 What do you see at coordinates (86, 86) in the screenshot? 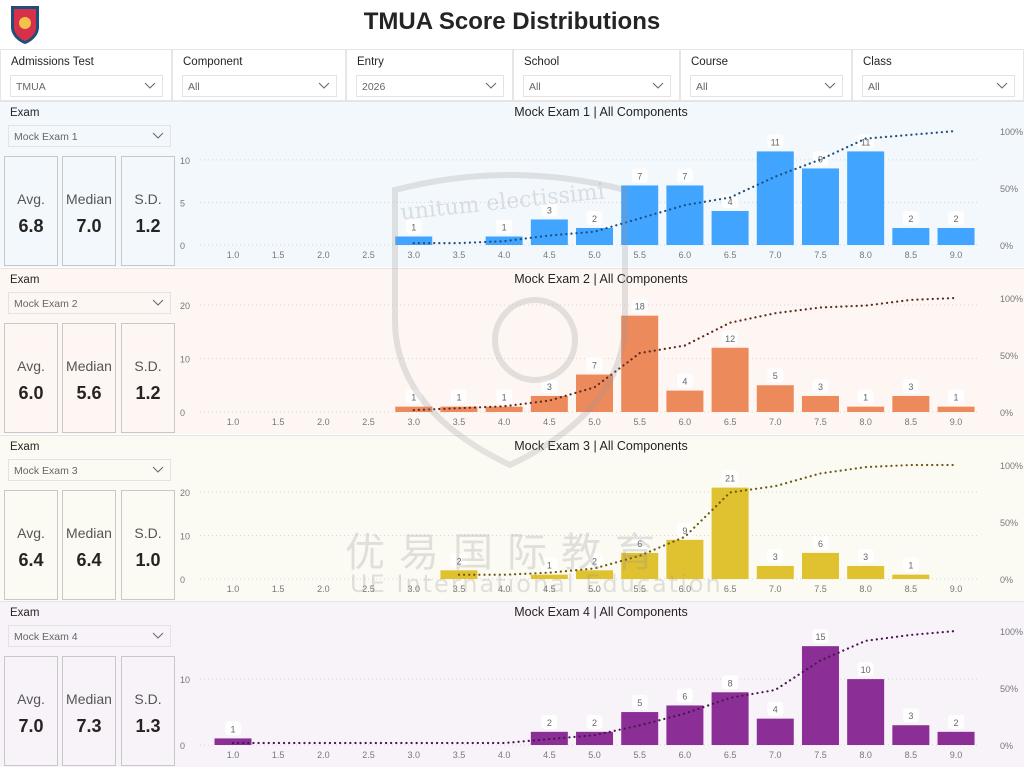
I see `filter-dropdown: TMUA` at bounding box center [86, 86].